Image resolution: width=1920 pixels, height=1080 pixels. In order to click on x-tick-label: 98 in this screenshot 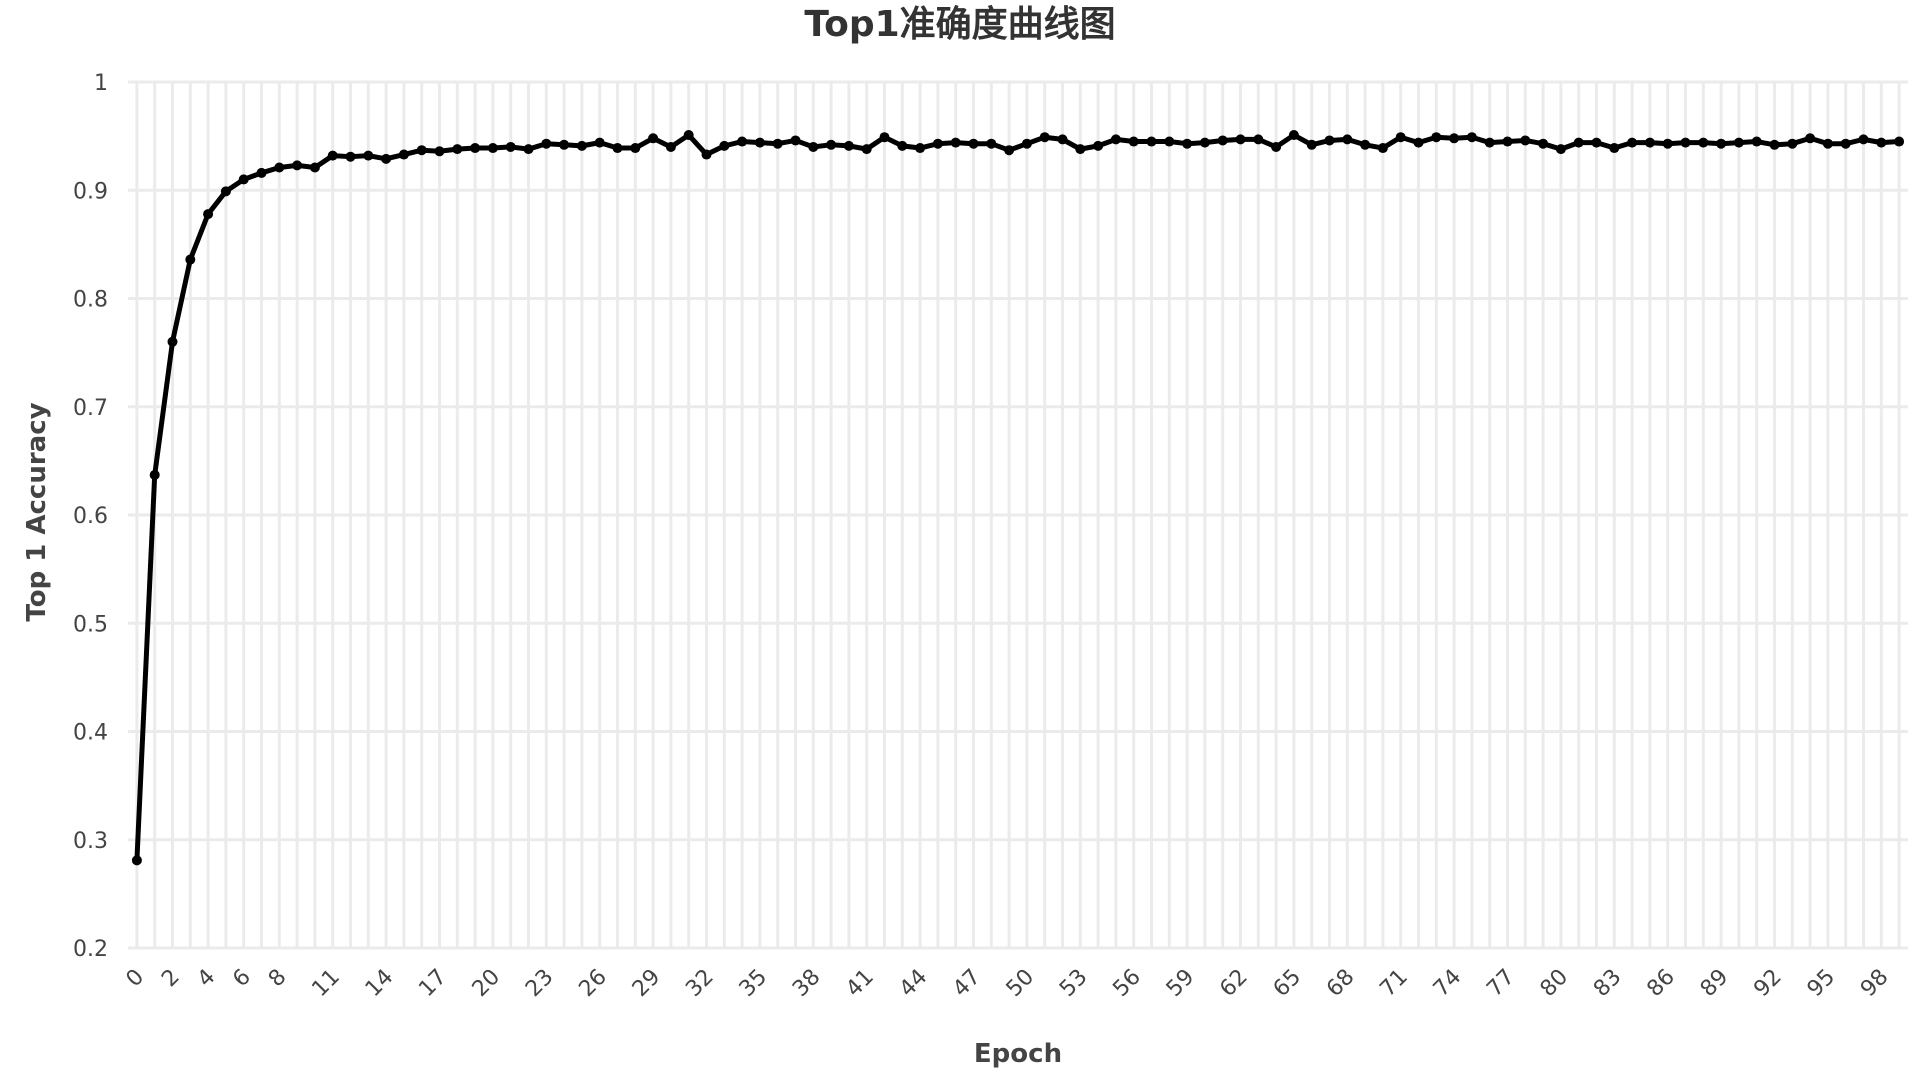, I will do `click(1874, 983)`.